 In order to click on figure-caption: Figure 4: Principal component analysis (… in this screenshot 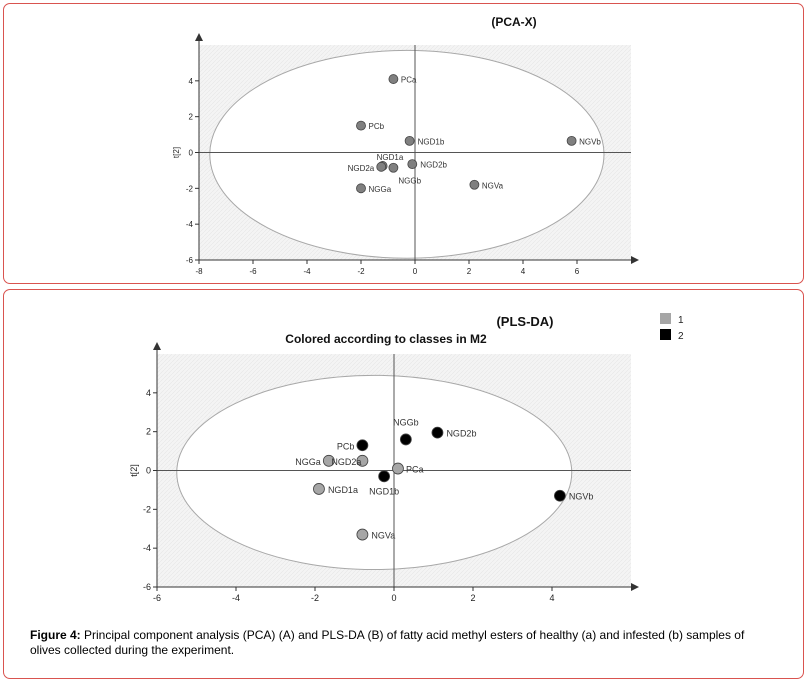, I will do `click(400, 643)`.